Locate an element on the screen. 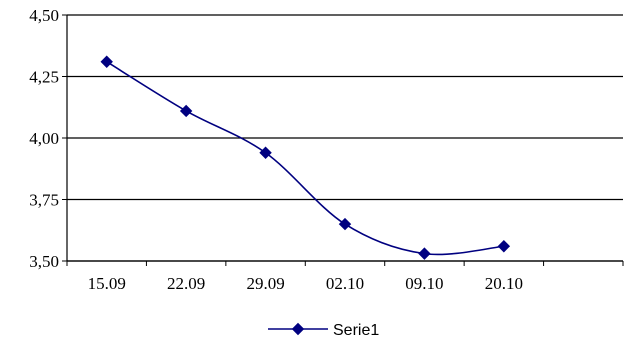 The width and height of the screenshot is (631, 347). x-tick-label: 20.10 is located at coordinates (504, 283).